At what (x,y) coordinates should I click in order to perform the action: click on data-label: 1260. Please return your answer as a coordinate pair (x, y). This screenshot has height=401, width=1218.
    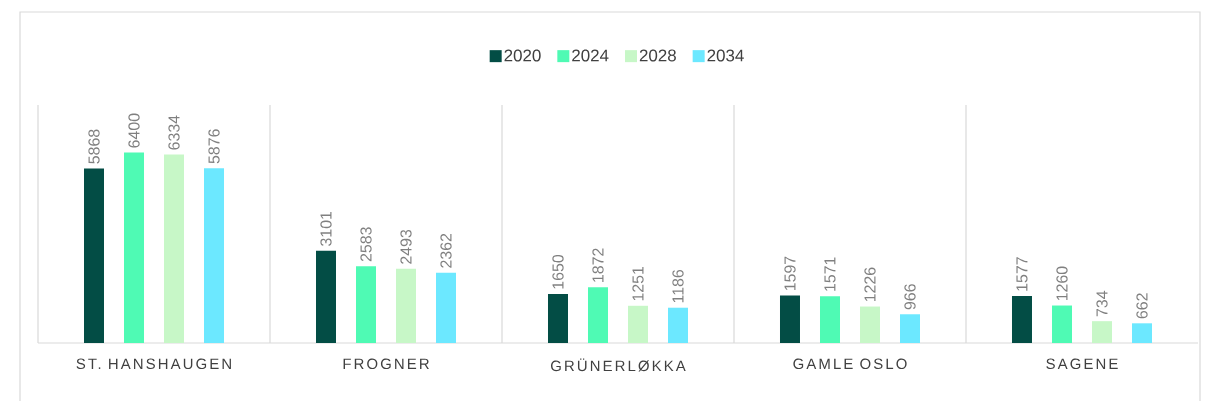
    Looking at the image, I should click on (1062, 283).